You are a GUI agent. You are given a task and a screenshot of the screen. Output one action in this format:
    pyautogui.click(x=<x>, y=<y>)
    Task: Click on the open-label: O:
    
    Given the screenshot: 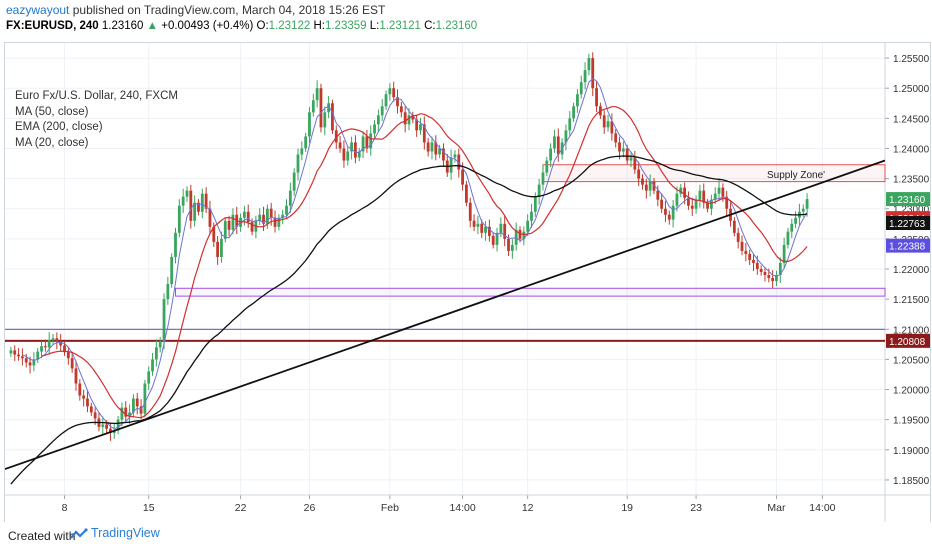 What is the action you would take?
    pyautogui.click(x=262, y=26)
    